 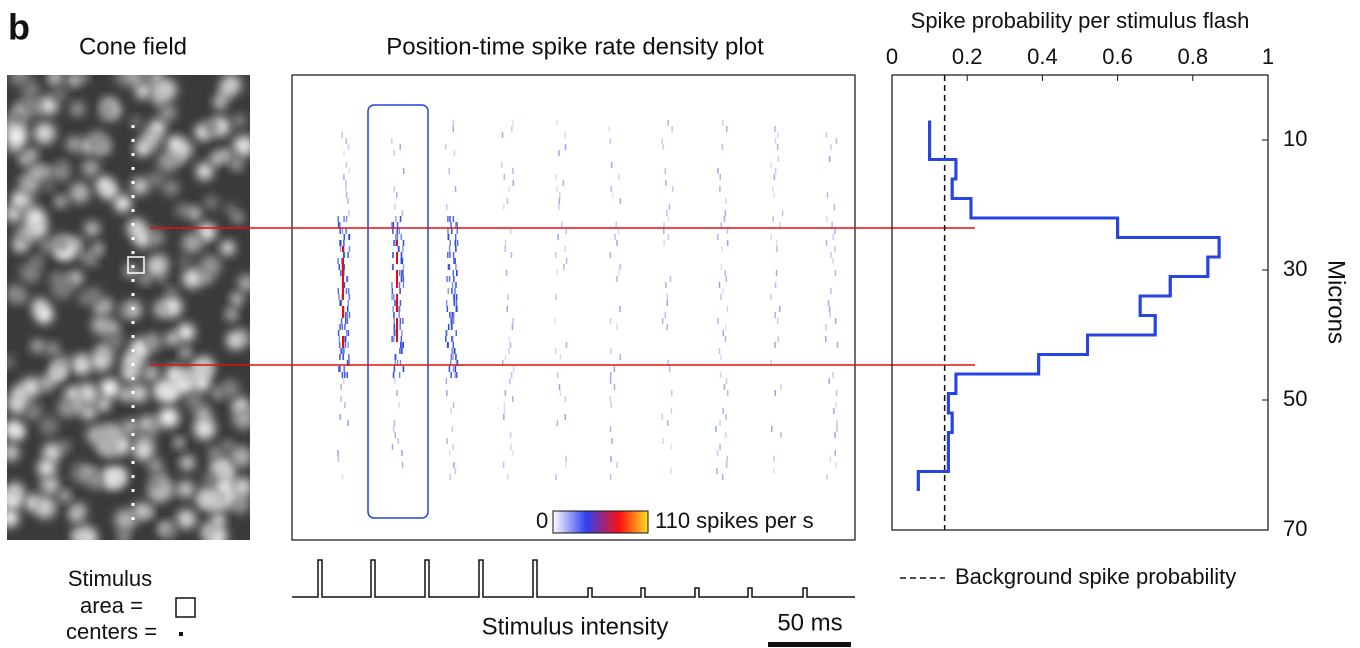 I want to click on legend-label: Background spike probability, so click(x=1095, y=576).